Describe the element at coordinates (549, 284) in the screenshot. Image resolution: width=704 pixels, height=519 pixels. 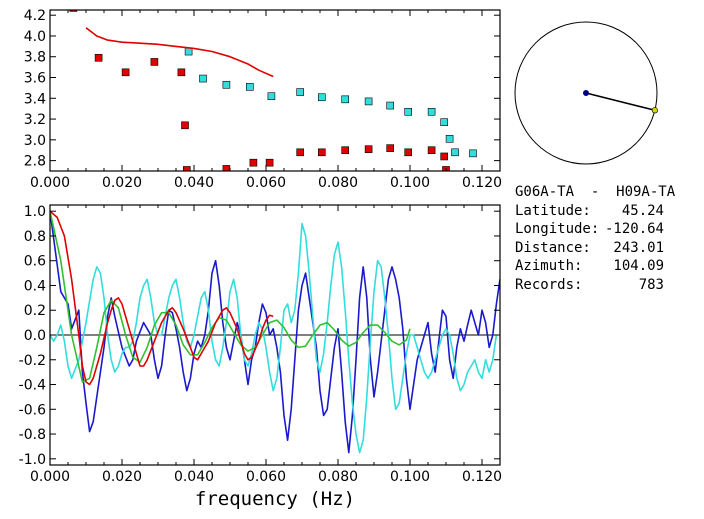
I see `records-label: Records:` at that location.